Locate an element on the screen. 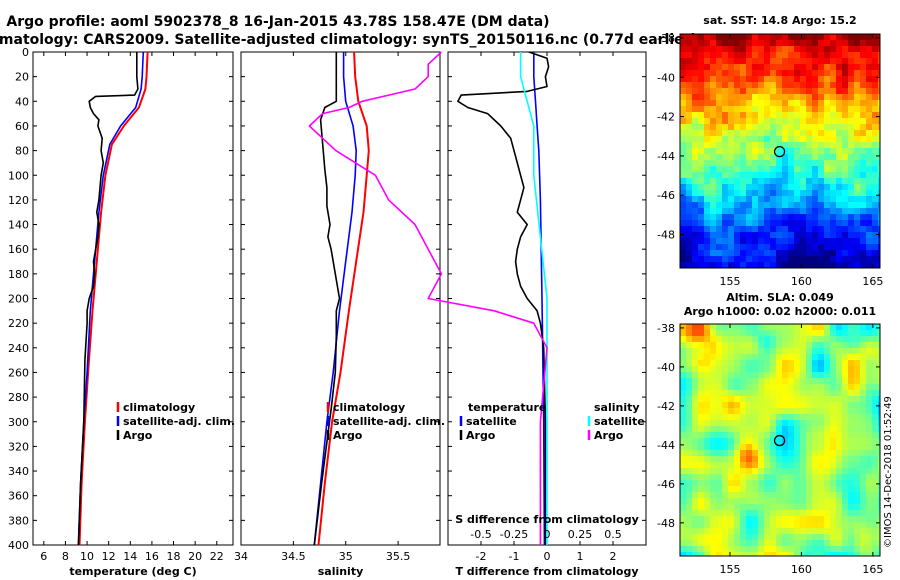 Image resolution: width=900 pixels, height=580 pixels. x-tick-label: 1 is located at coordinates (580, 556).